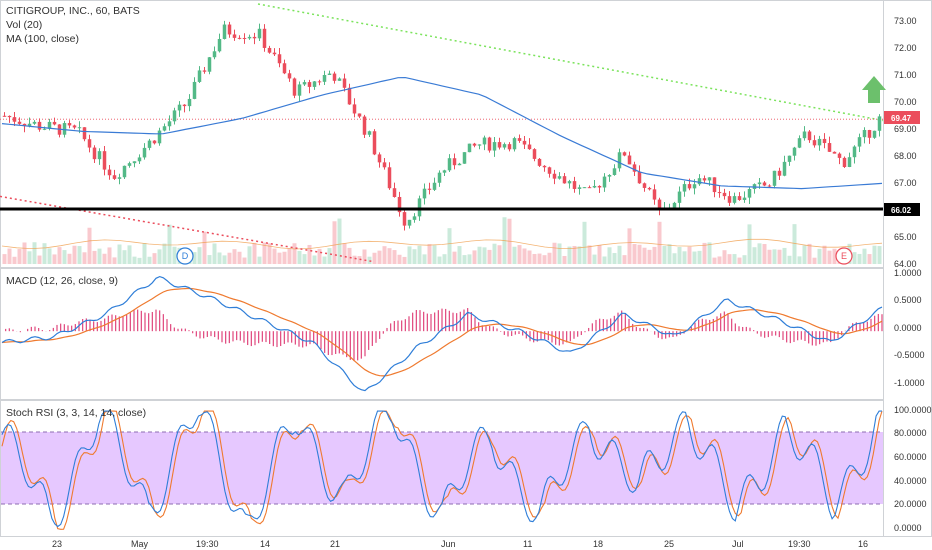 This screenshot has width=932, height=550. I want to click on dividend-badge: D, so click(185, 256).